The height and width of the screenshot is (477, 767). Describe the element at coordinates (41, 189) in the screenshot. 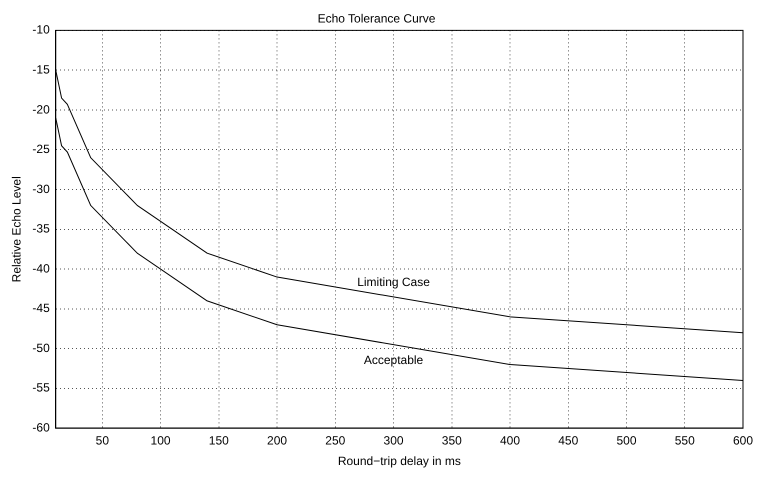

I see `y-tick-label: -30` at that location.